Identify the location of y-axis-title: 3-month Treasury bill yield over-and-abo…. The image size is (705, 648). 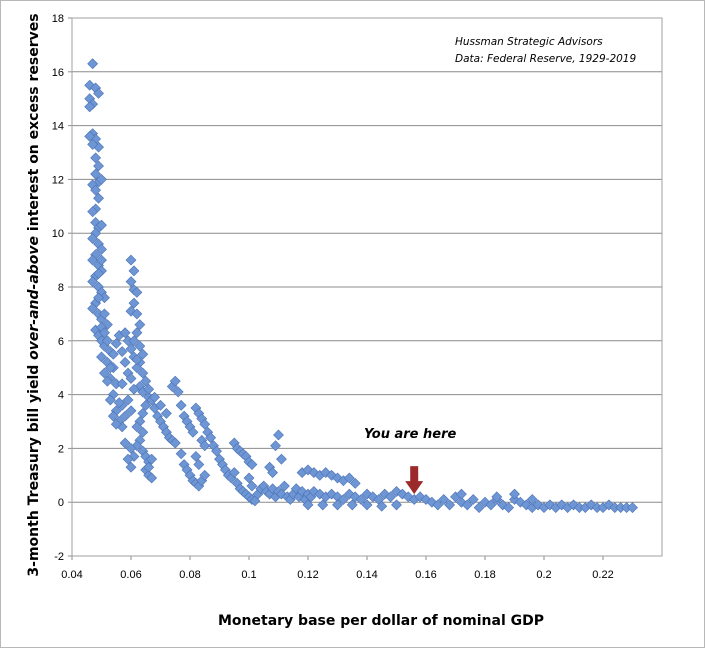
(34, 294).